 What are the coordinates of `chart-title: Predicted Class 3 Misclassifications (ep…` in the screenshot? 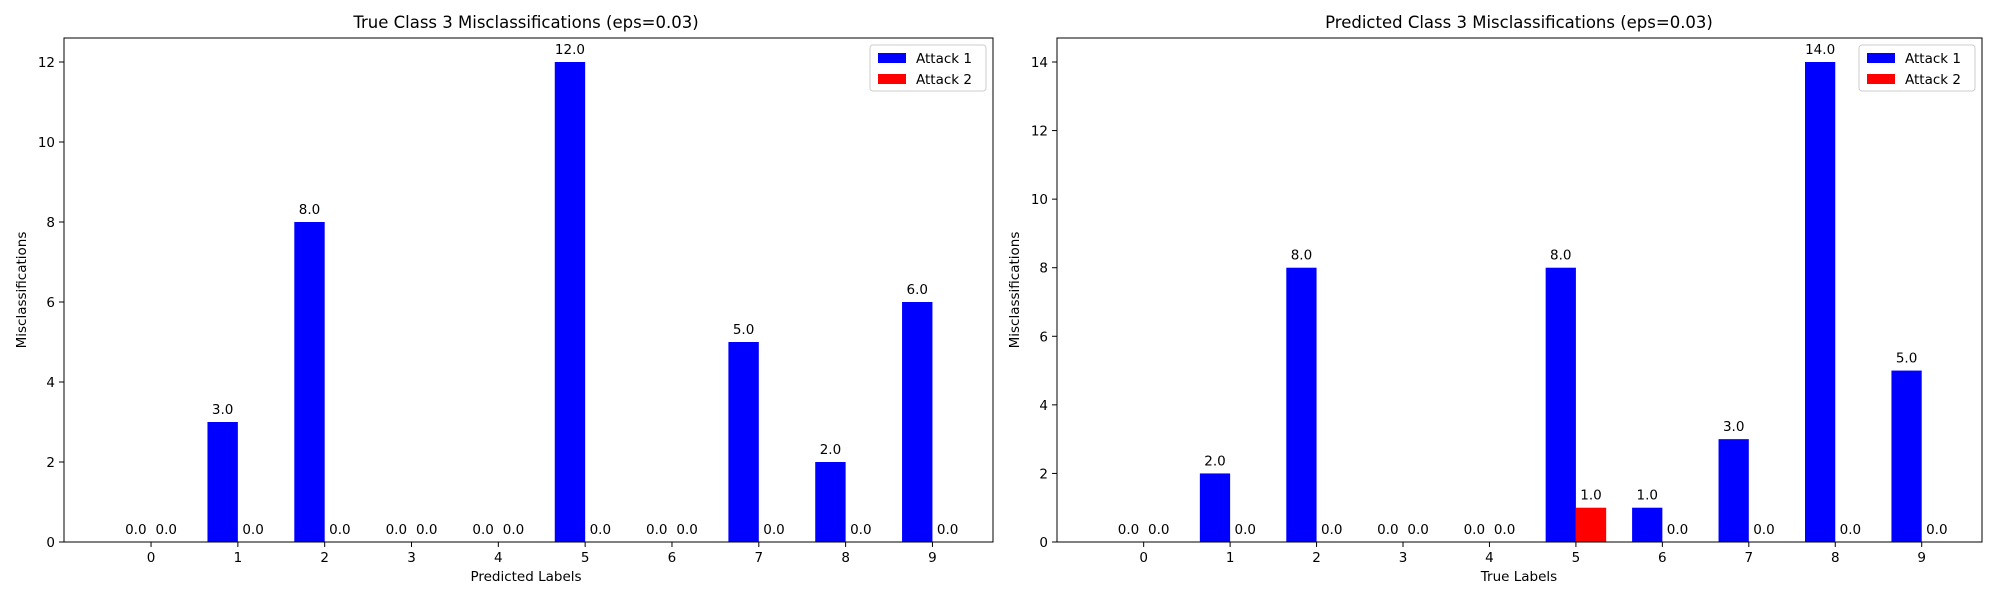 It's located at (1519, 22).